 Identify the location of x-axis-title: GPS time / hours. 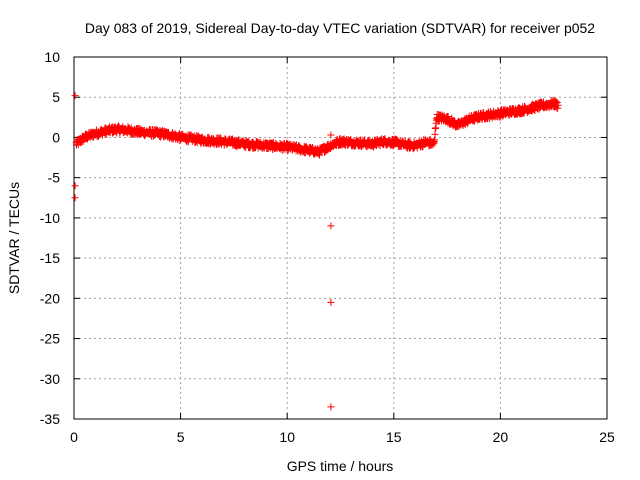
(340, 466).